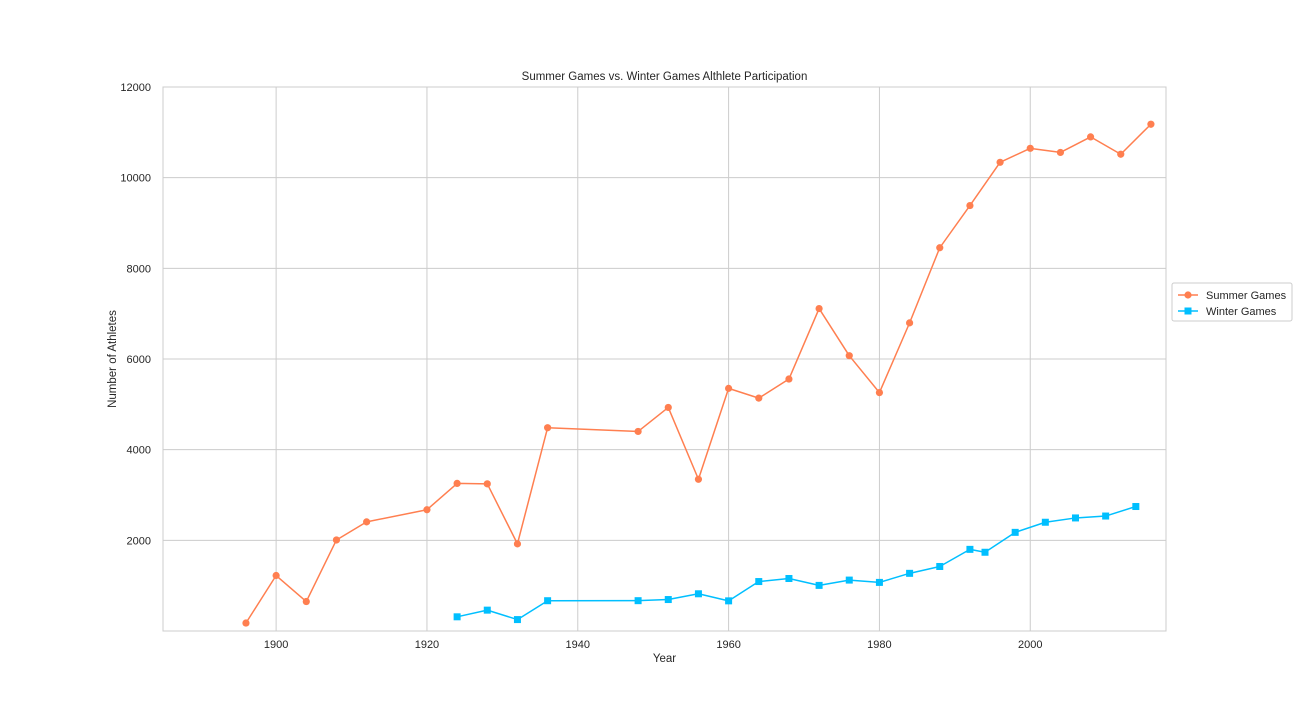 The width and height of the screenshot is (1296, 720). Describe the element at coordinates (139, 541) in the screenshot. I see `y-tick-label: 2000` at that location.